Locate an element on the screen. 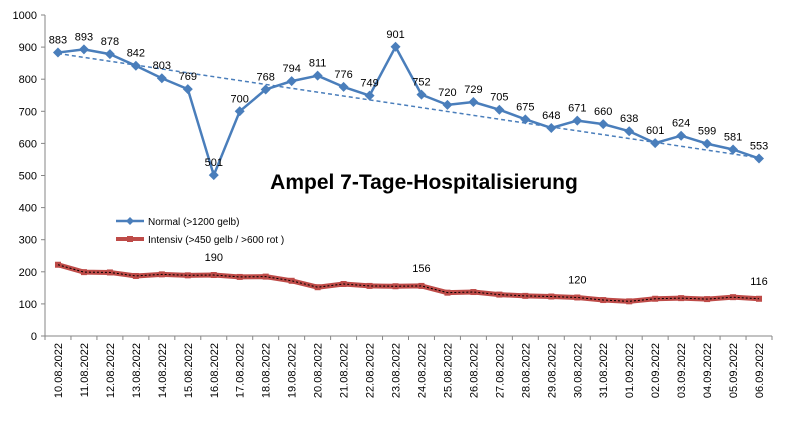 Image resolution: width=803 pixels, height=435 pixels. data-label-normal: 749 is located at coordinates (369, 84).